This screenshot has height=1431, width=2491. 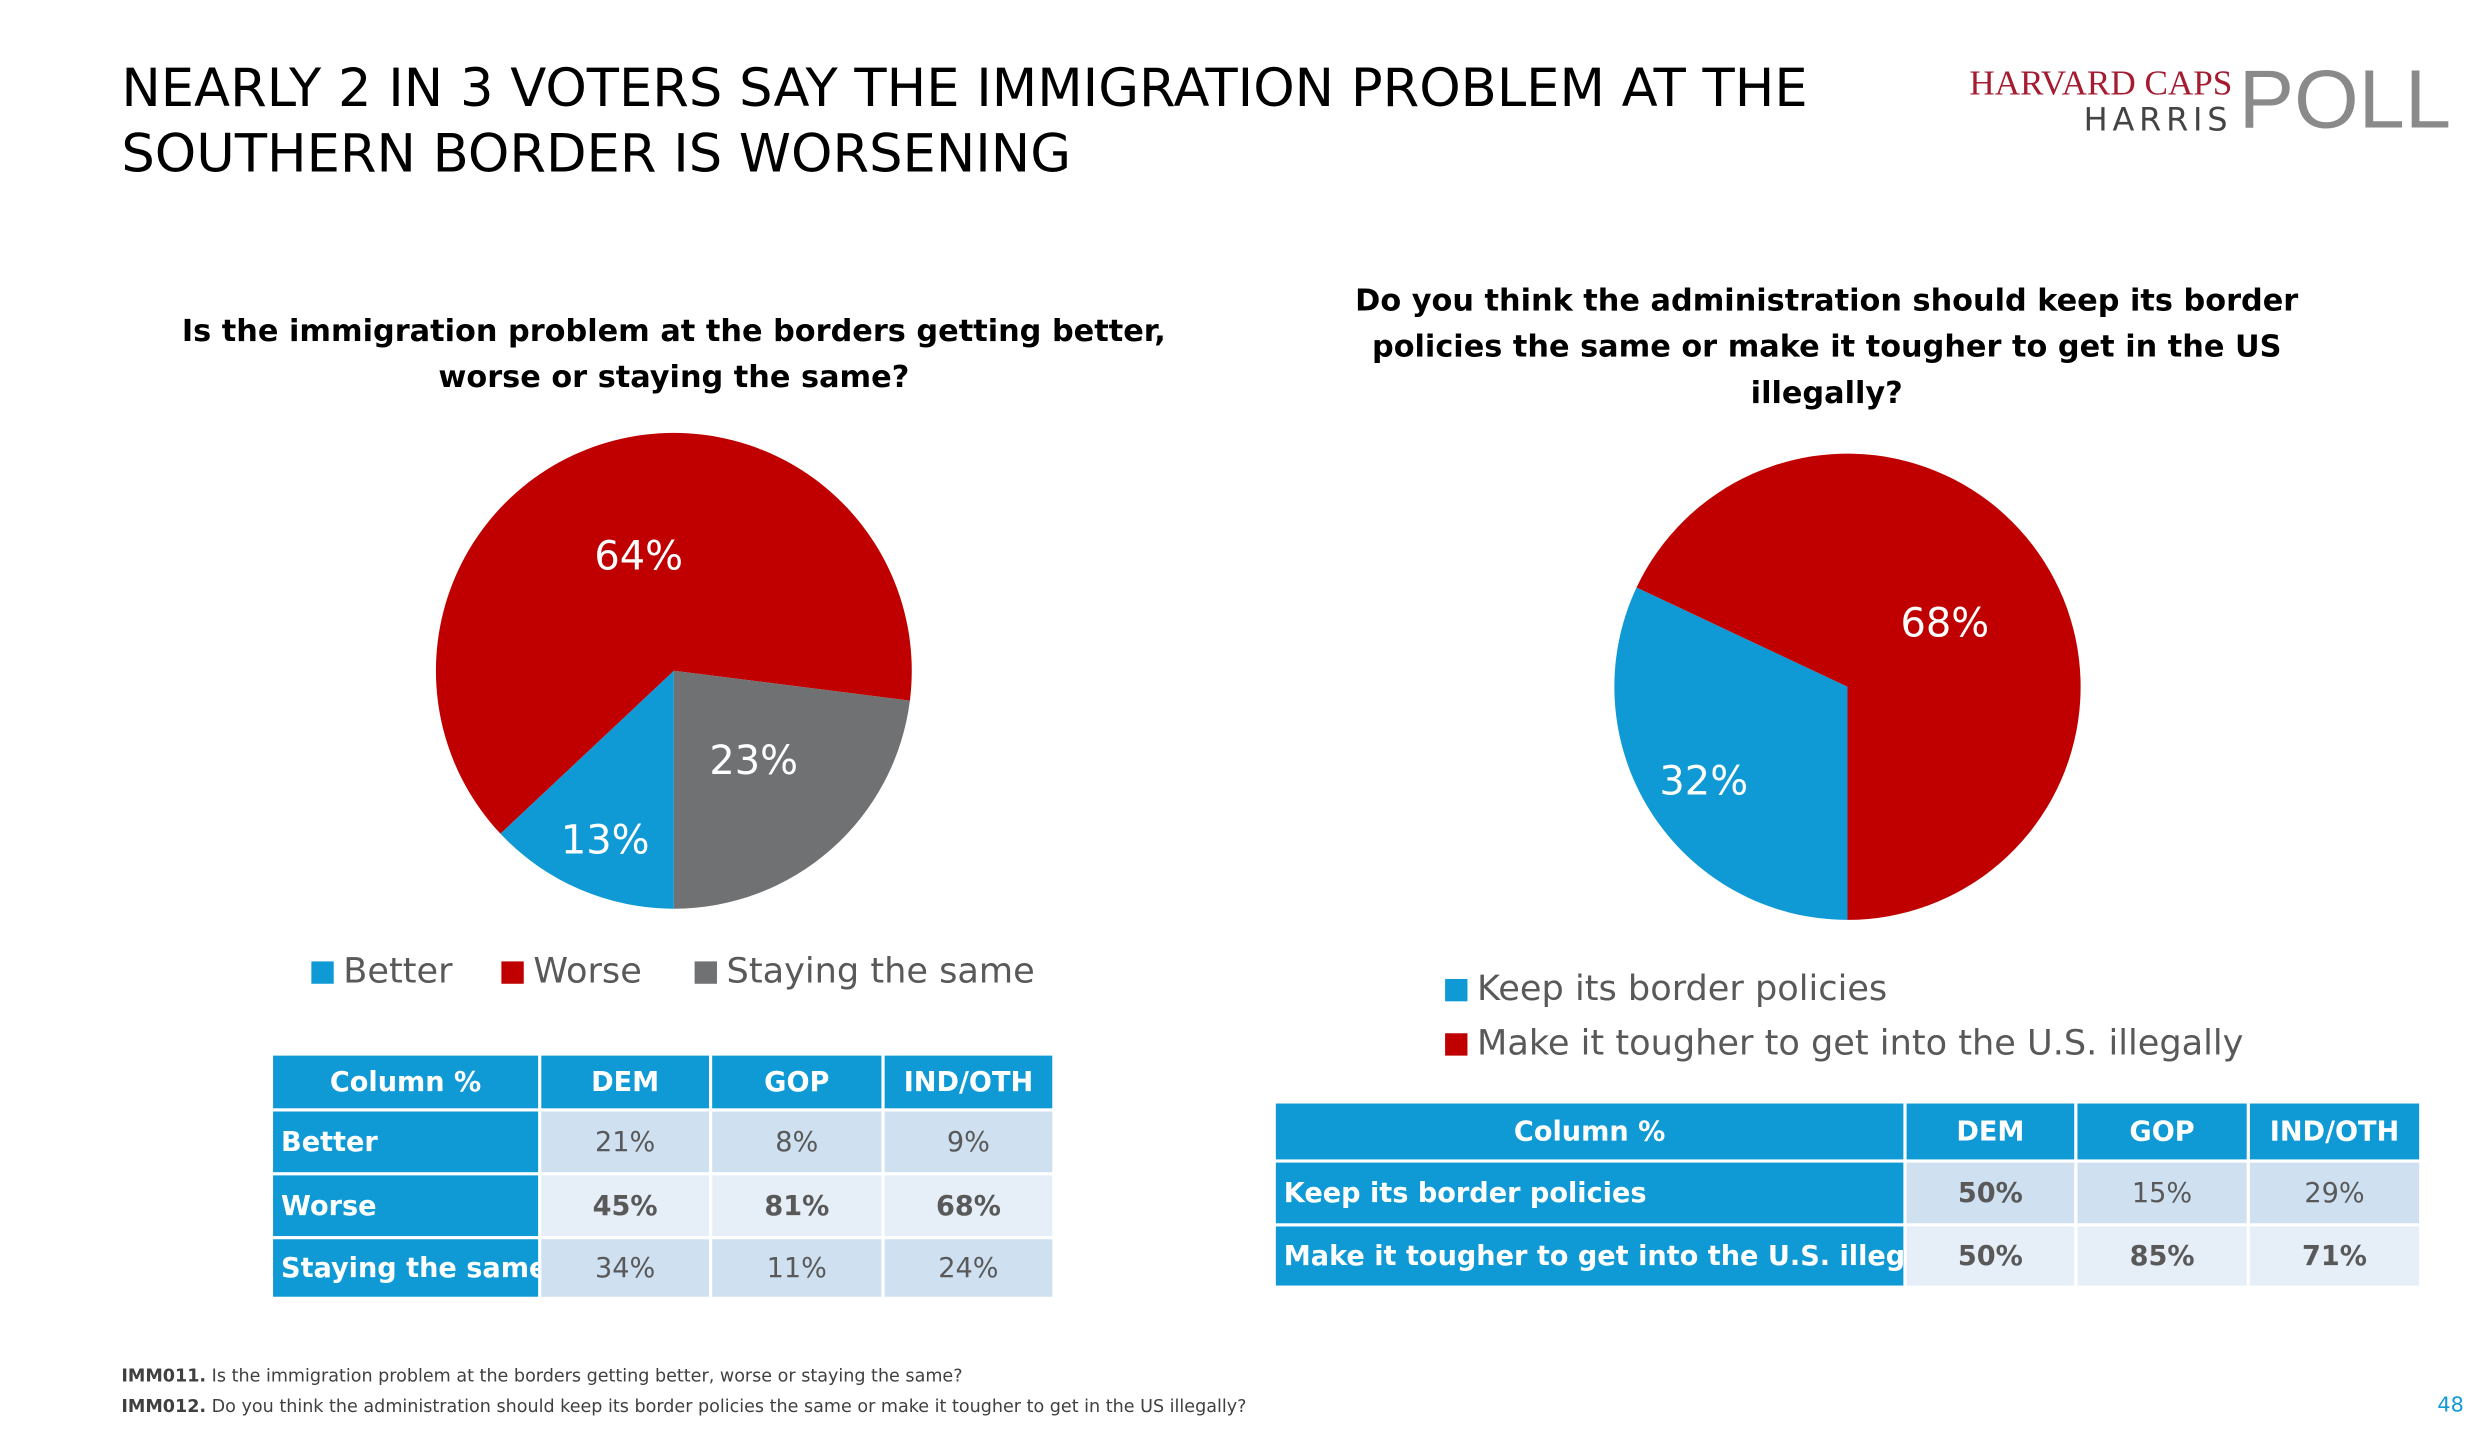 What do you see at coordinates (1682, 988) in the screenshot?
I see `legend-label: Keep its border policies` at bounding box center [1682, 988].